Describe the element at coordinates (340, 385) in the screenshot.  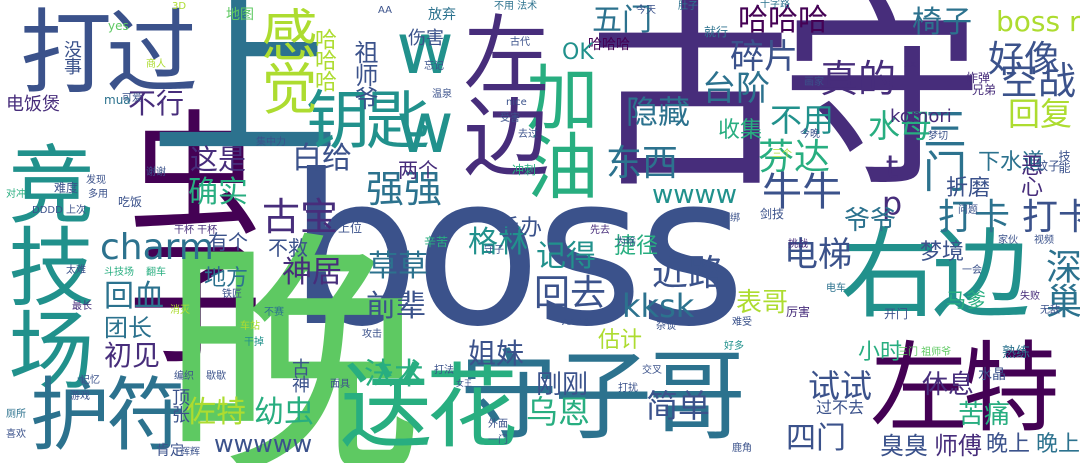
I see `word: 面具` at that location.